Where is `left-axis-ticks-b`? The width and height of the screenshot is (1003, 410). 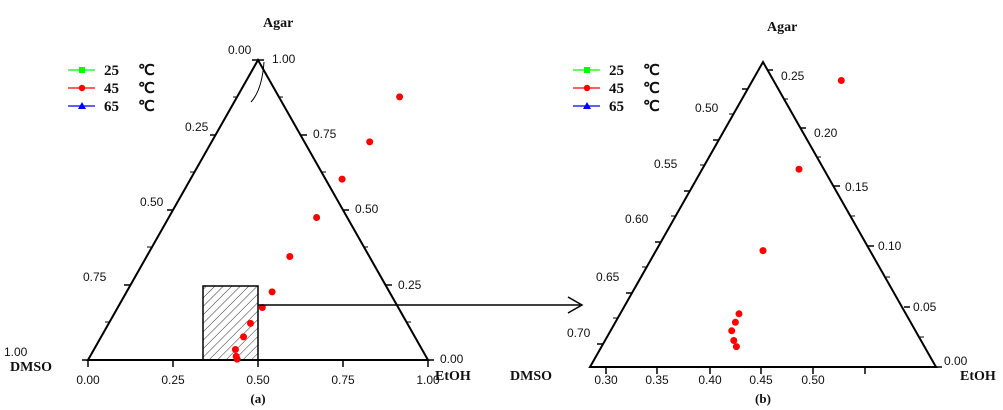
left-axis-ticks-b is located at coordinates (672, 216).